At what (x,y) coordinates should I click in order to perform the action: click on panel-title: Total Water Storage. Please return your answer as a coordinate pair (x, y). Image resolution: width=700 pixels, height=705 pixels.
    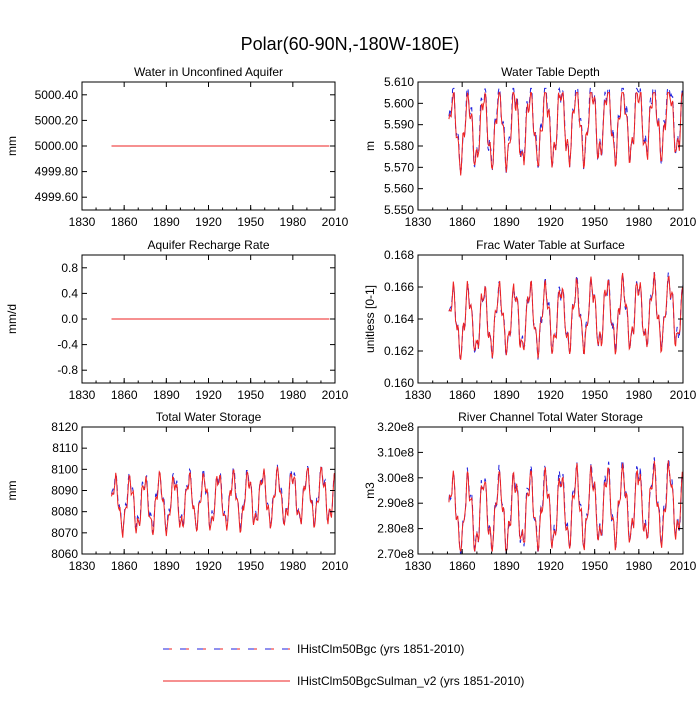
    Looking at the image, I should click on (209, 417).